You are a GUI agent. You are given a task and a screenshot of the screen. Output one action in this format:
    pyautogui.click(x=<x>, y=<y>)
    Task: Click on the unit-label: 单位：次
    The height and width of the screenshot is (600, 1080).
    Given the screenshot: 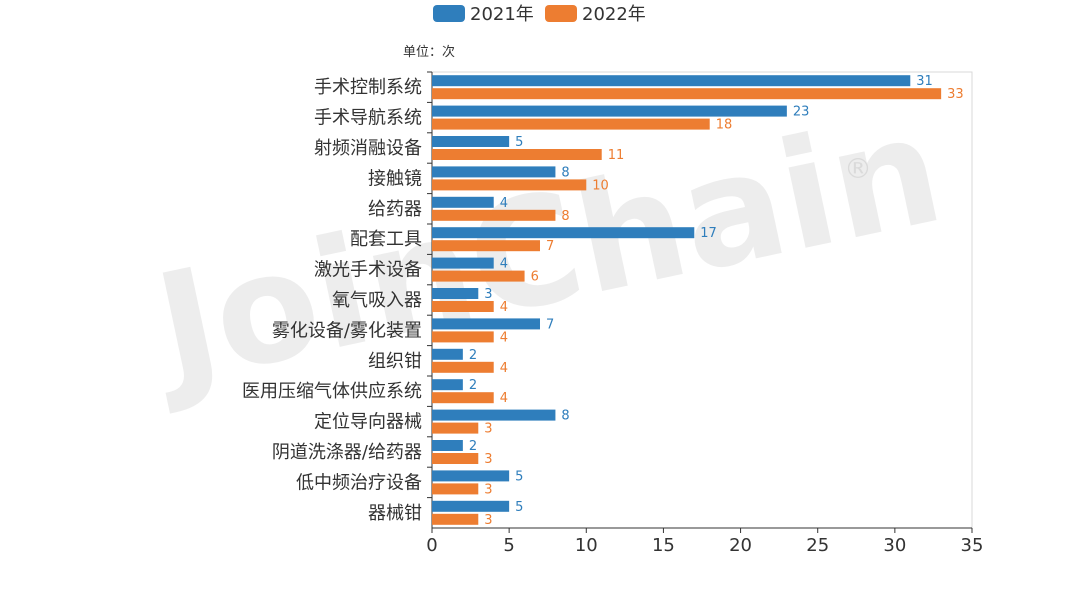 What is the action you would take?
    pyautogui.click(x=429, y=52)
    